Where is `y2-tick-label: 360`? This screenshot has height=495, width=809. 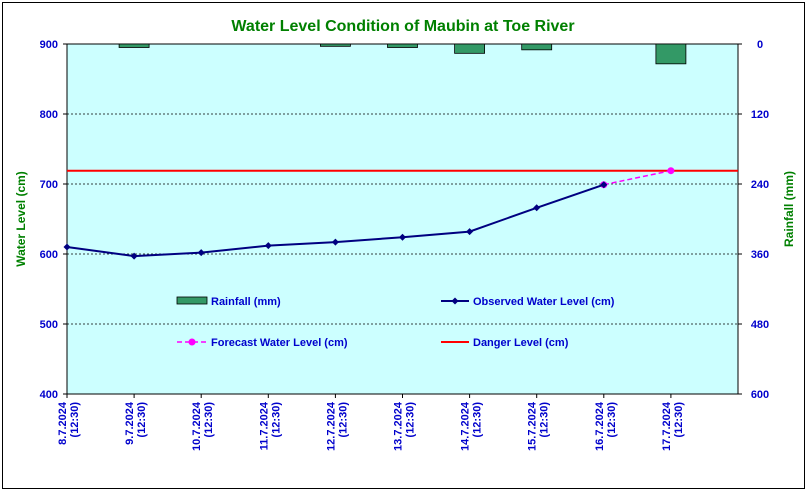 y2-tick-label: 360 is located at coordinates (760, 255).